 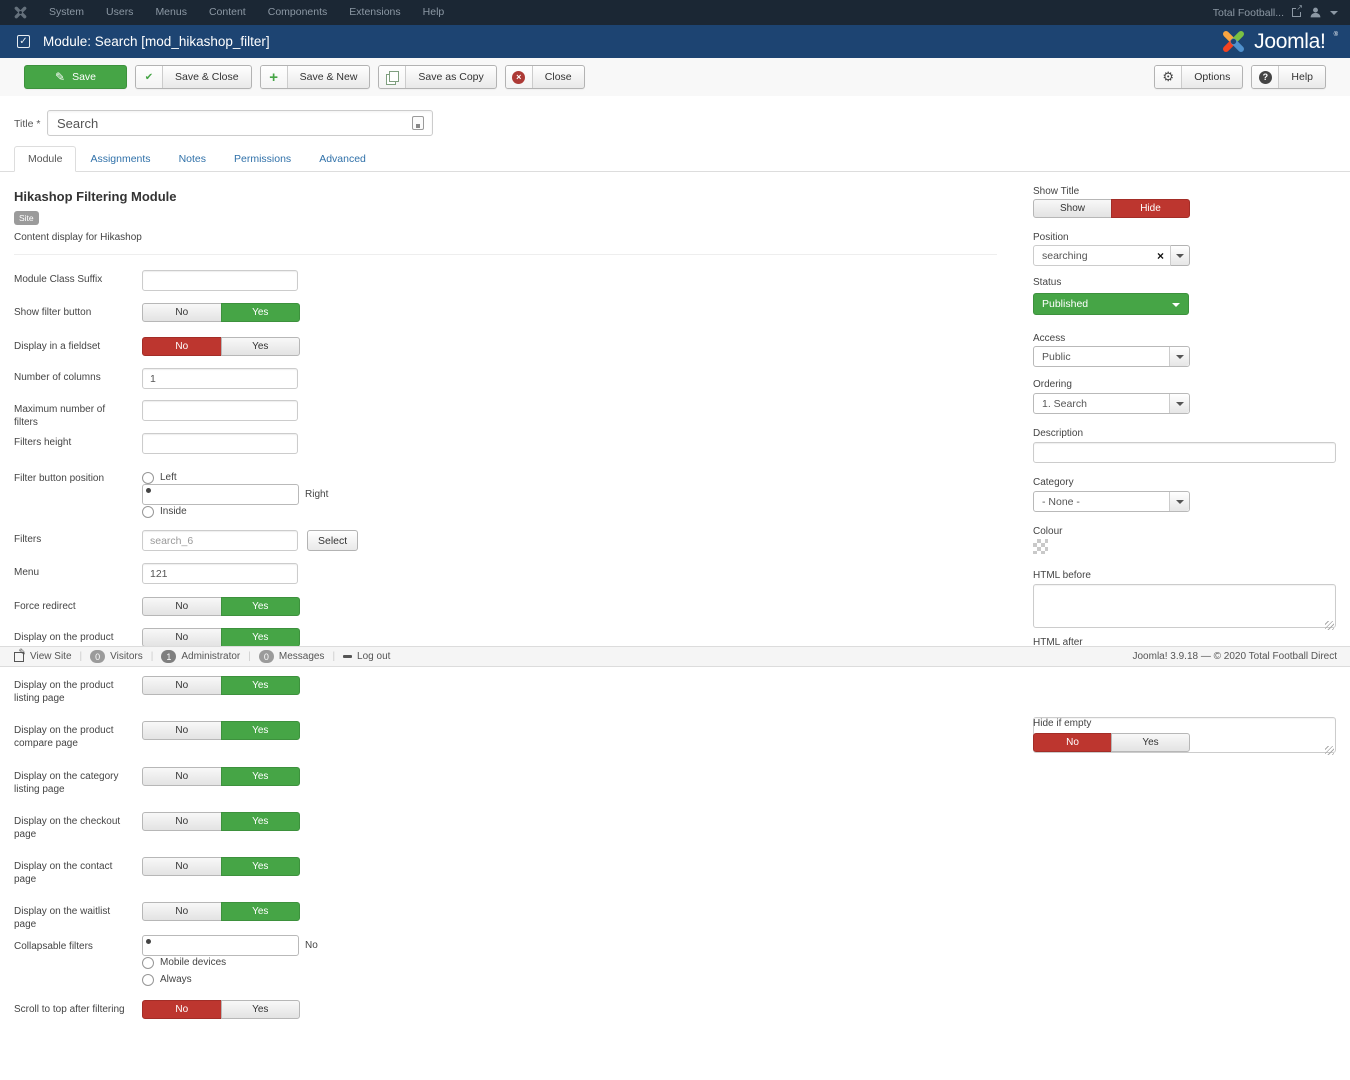 I want to click on menu-menus: Menus, so click(x=171, y=12).